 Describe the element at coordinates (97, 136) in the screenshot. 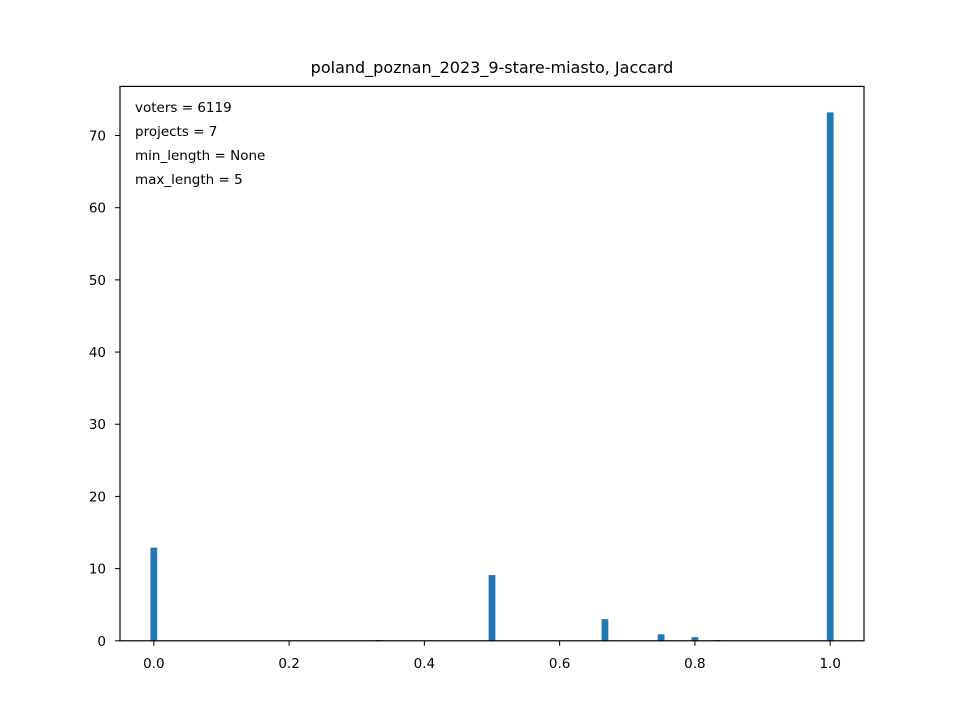

I see `y-tick-label: 70` at that location.